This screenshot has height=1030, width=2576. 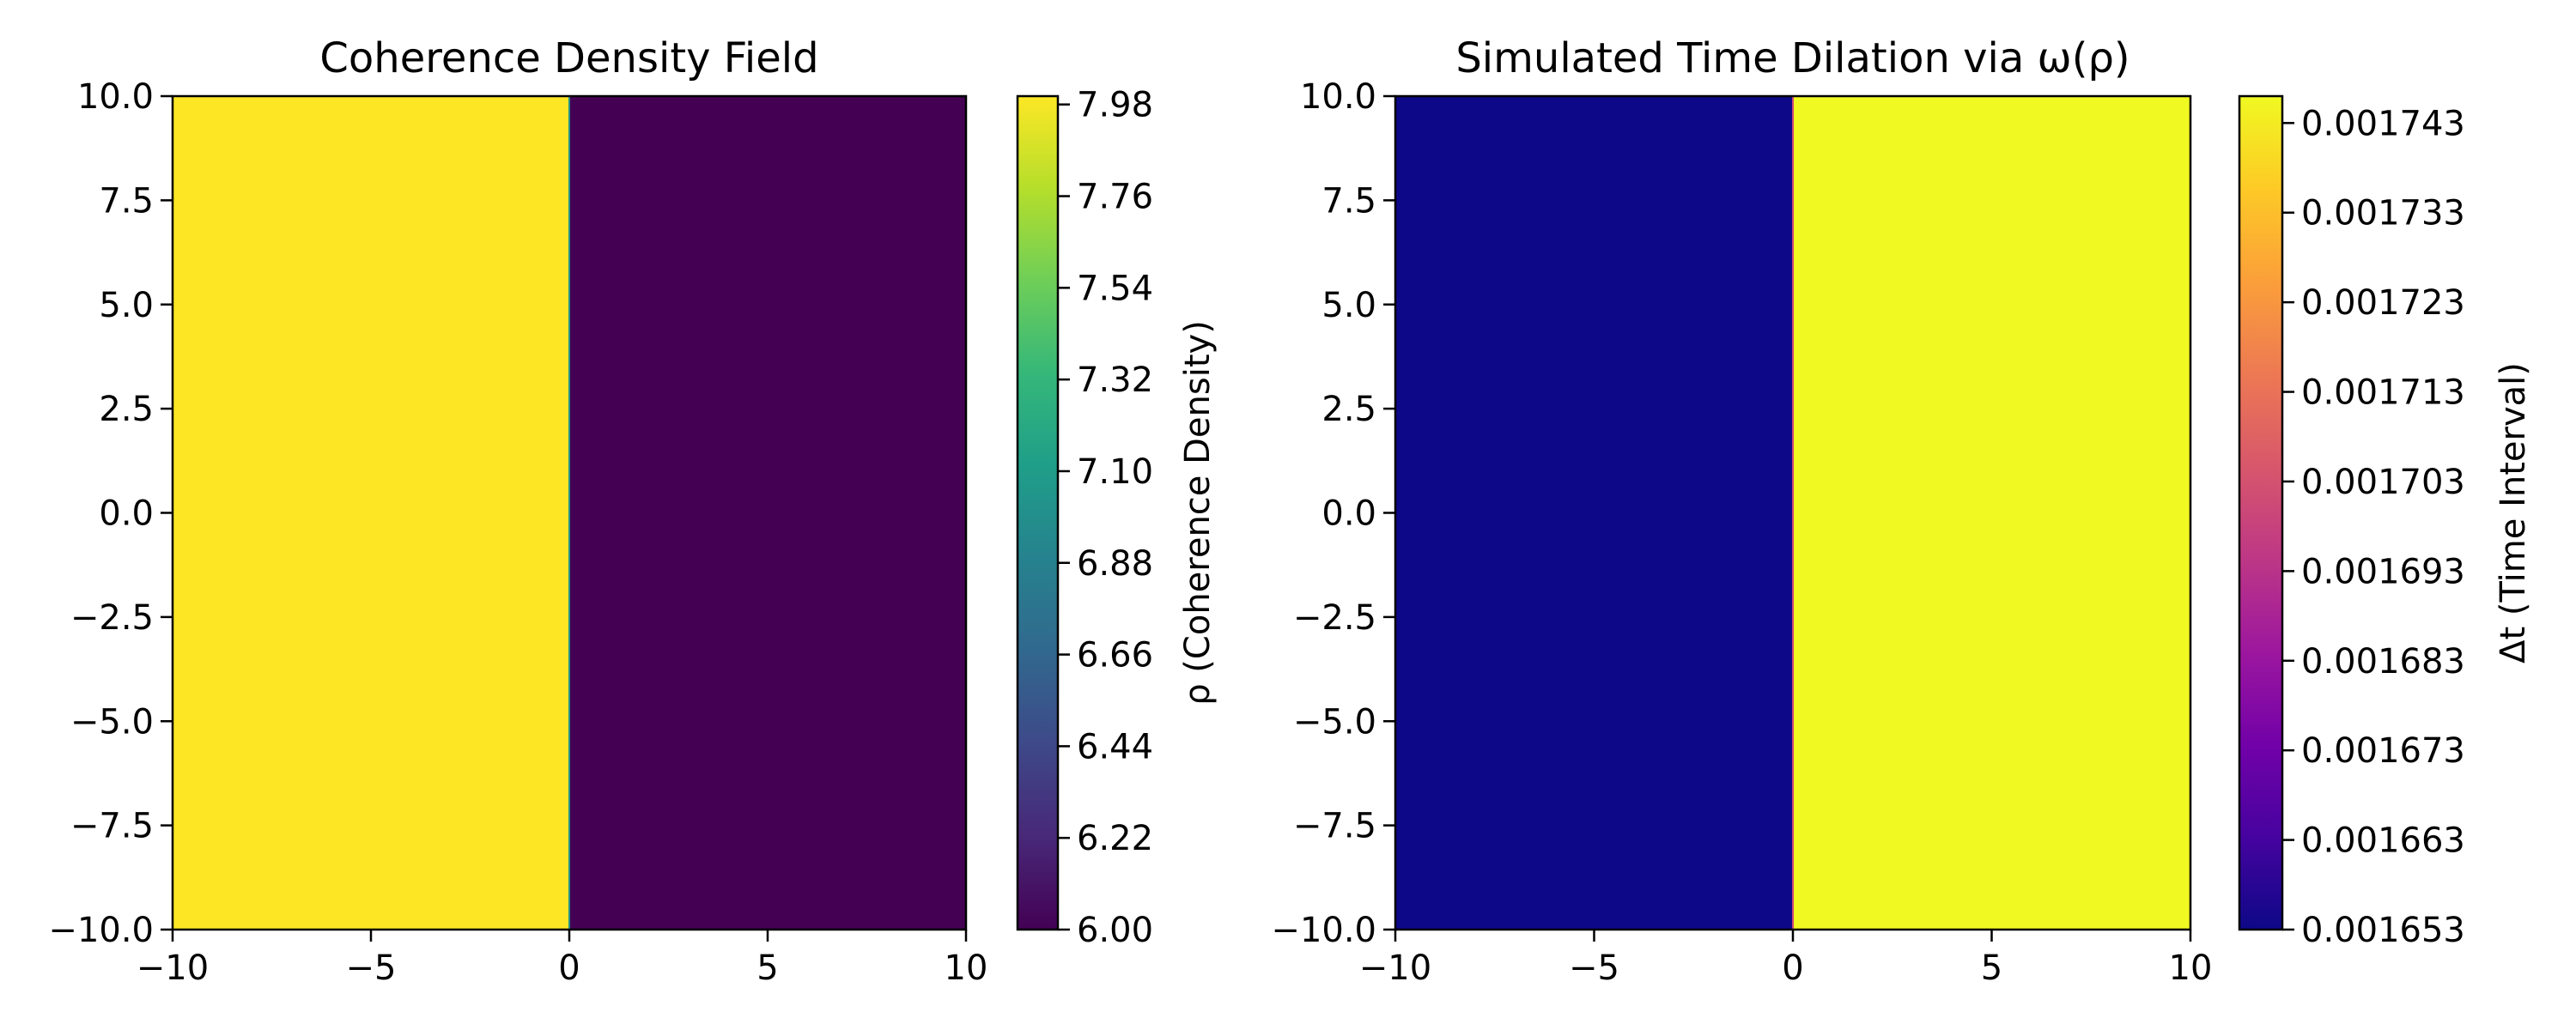 What do you see at coordinates (2383, 662) in the screenshot?
I see `colorbar-tick-label: 0.001683` at bounding box center [2383, 662].